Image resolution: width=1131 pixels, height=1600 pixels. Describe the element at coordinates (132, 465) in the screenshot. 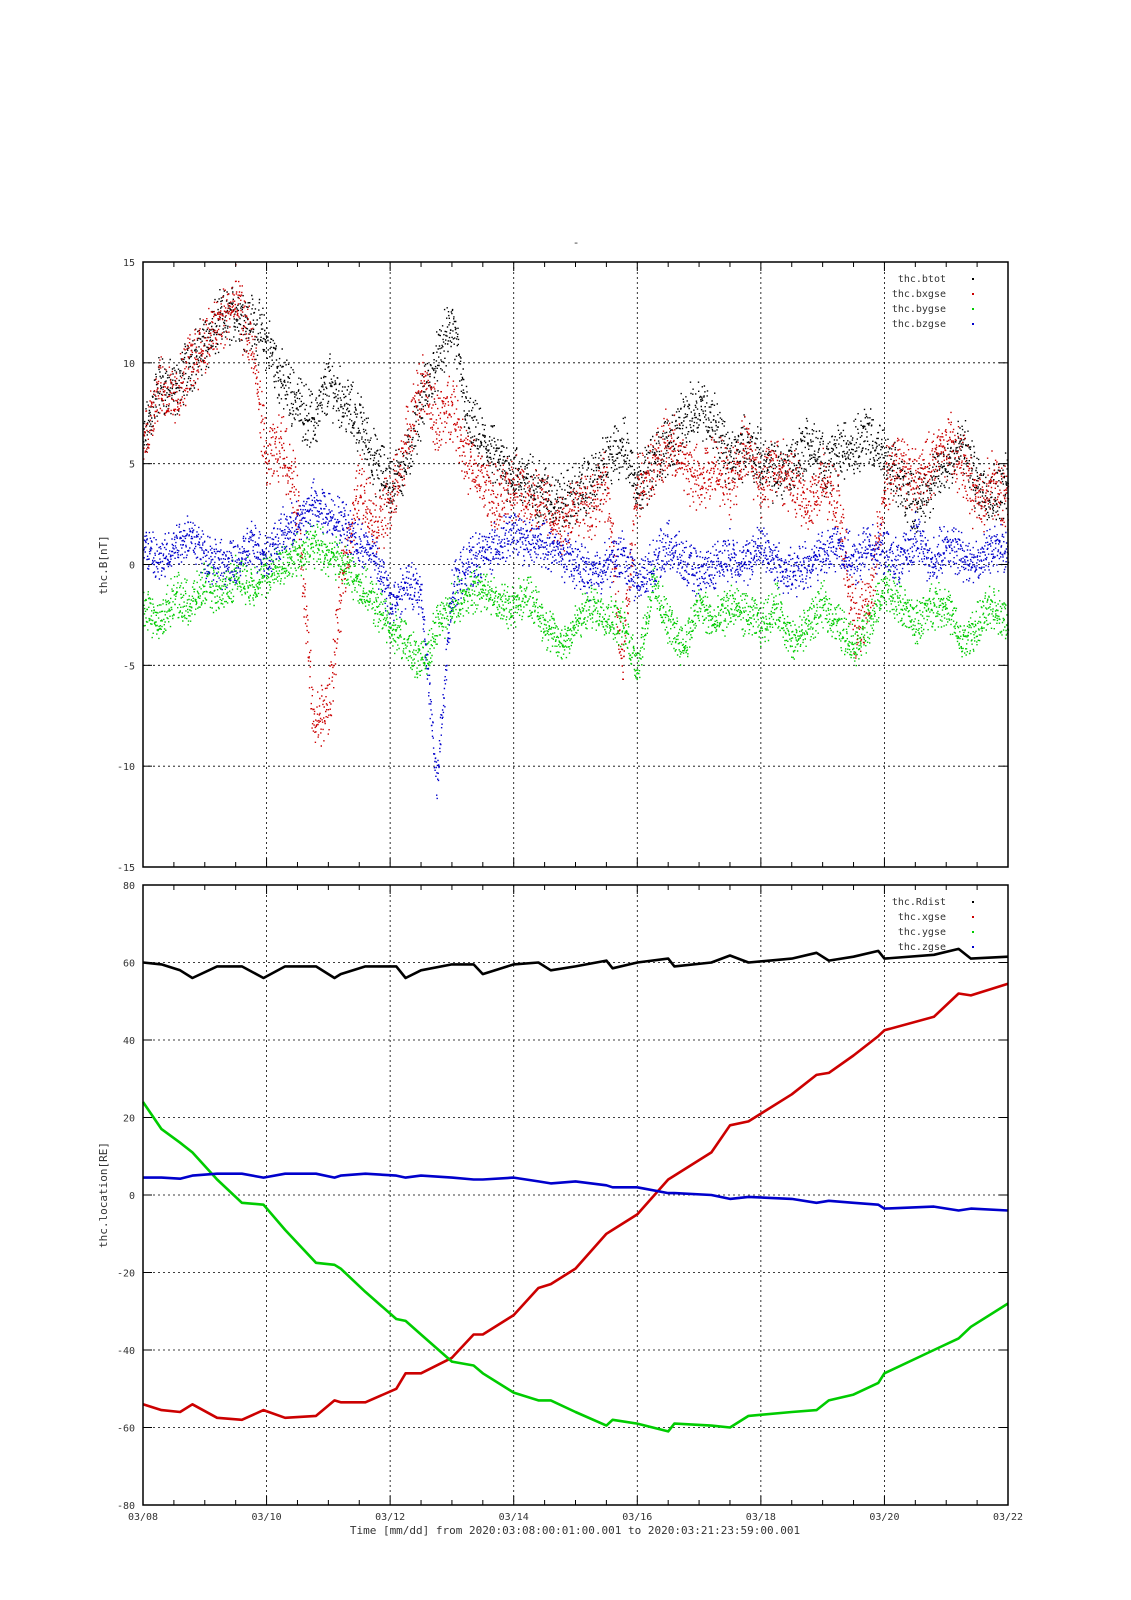

I see `y-tick-label: 5` at that location.